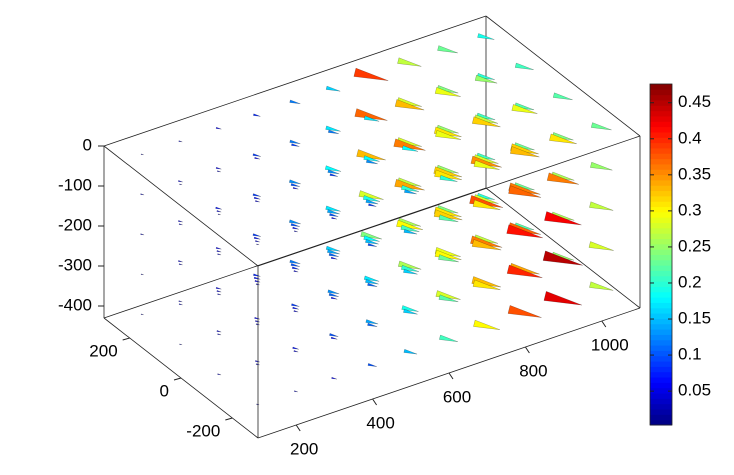  I want to click on colorbar-tick-label: 0.45, so click(694, 101).